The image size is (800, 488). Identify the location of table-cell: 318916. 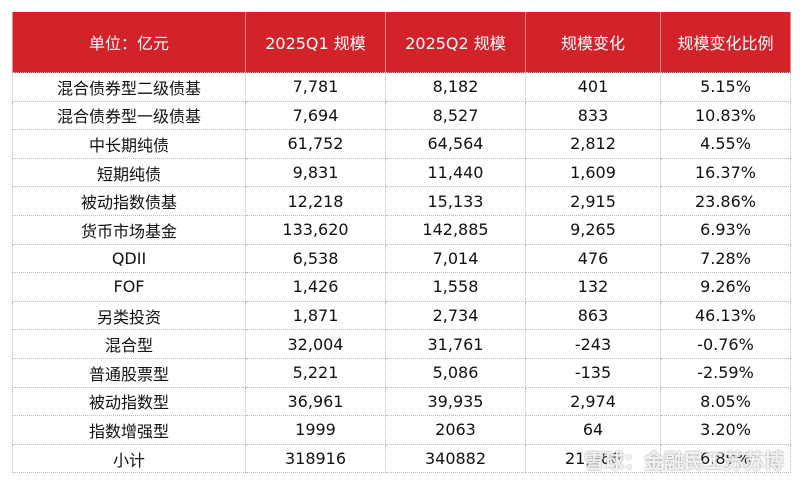
(315, 458).